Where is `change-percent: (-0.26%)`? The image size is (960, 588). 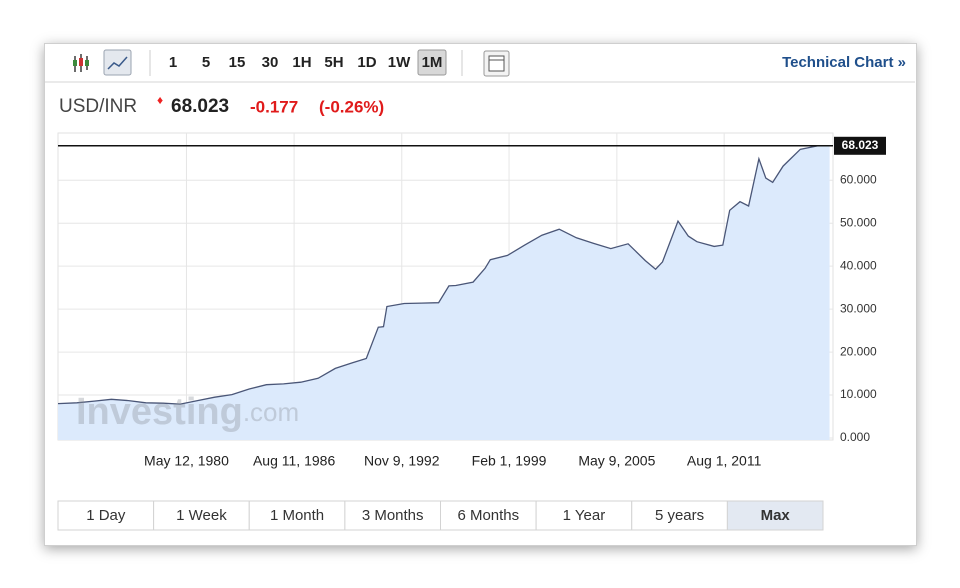 change-percent: (-0.26%) is located at coordinates (351, 106).